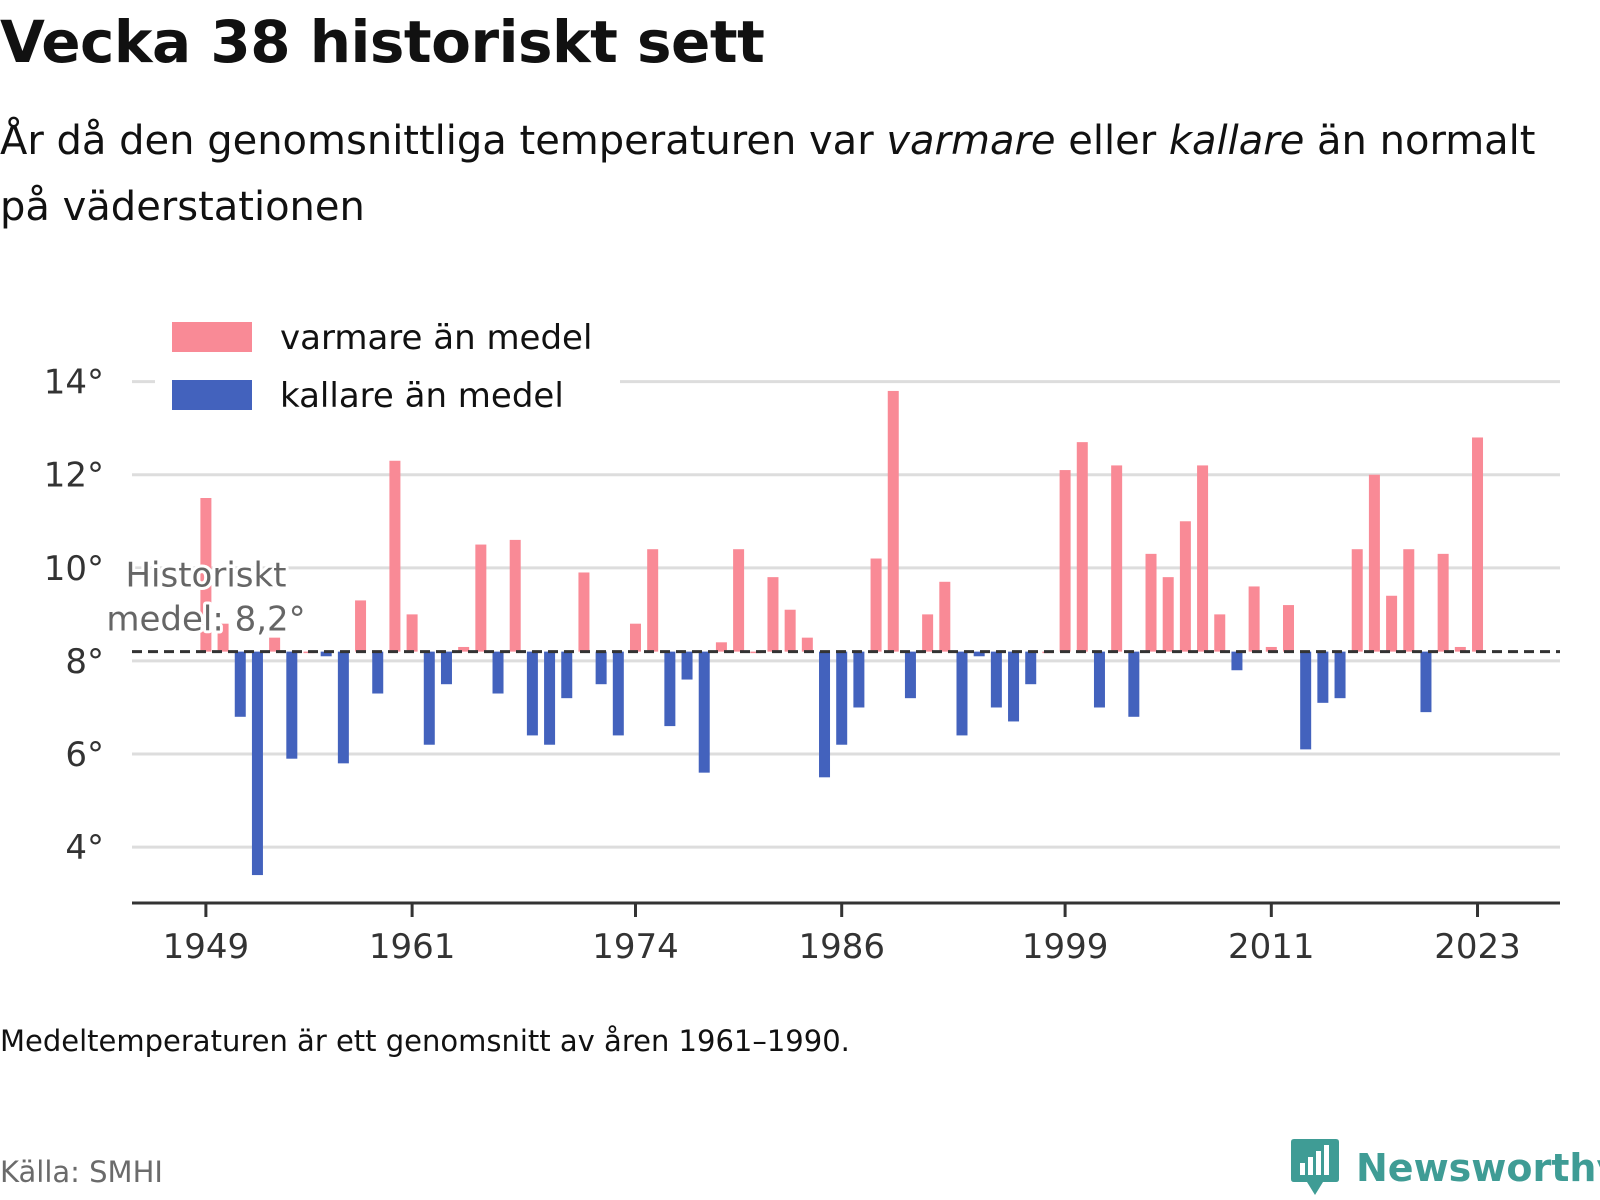 The width and height of the screenshot is (1600, 1200). Describe the element at coordinates (84, 662) in the screenshot. I see `y-tick-label: 8°` at that location.